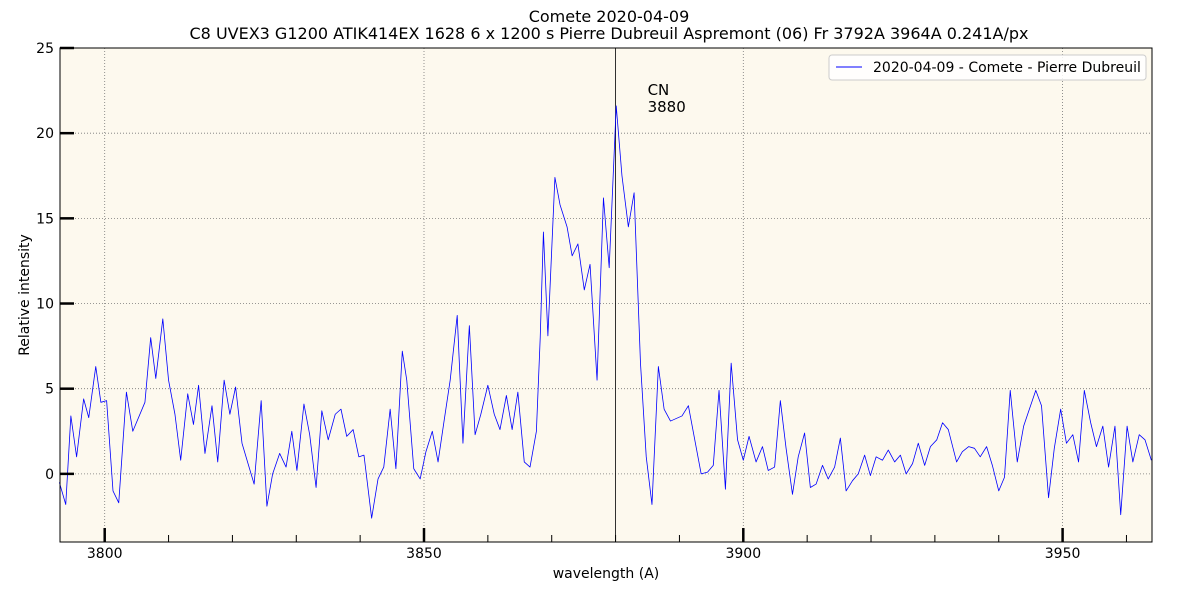 The image size is (1200, 596). I want to click on y-tick-label: 25, so click(45, 49).